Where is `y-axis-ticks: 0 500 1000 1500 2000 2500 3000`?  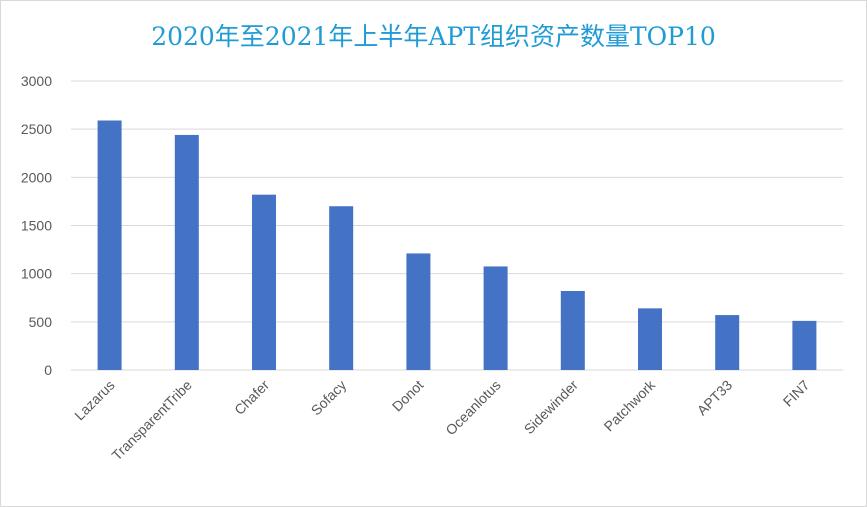 y-axis-ticks: 0 500 1000 1500 2000 2500 3000 is located at coordinates (36, 225).